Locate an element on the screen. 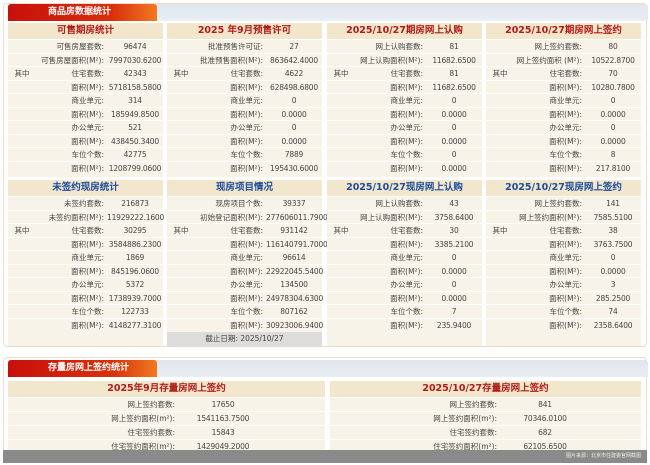  row-value: 27 is located at coordinates (294, 46).